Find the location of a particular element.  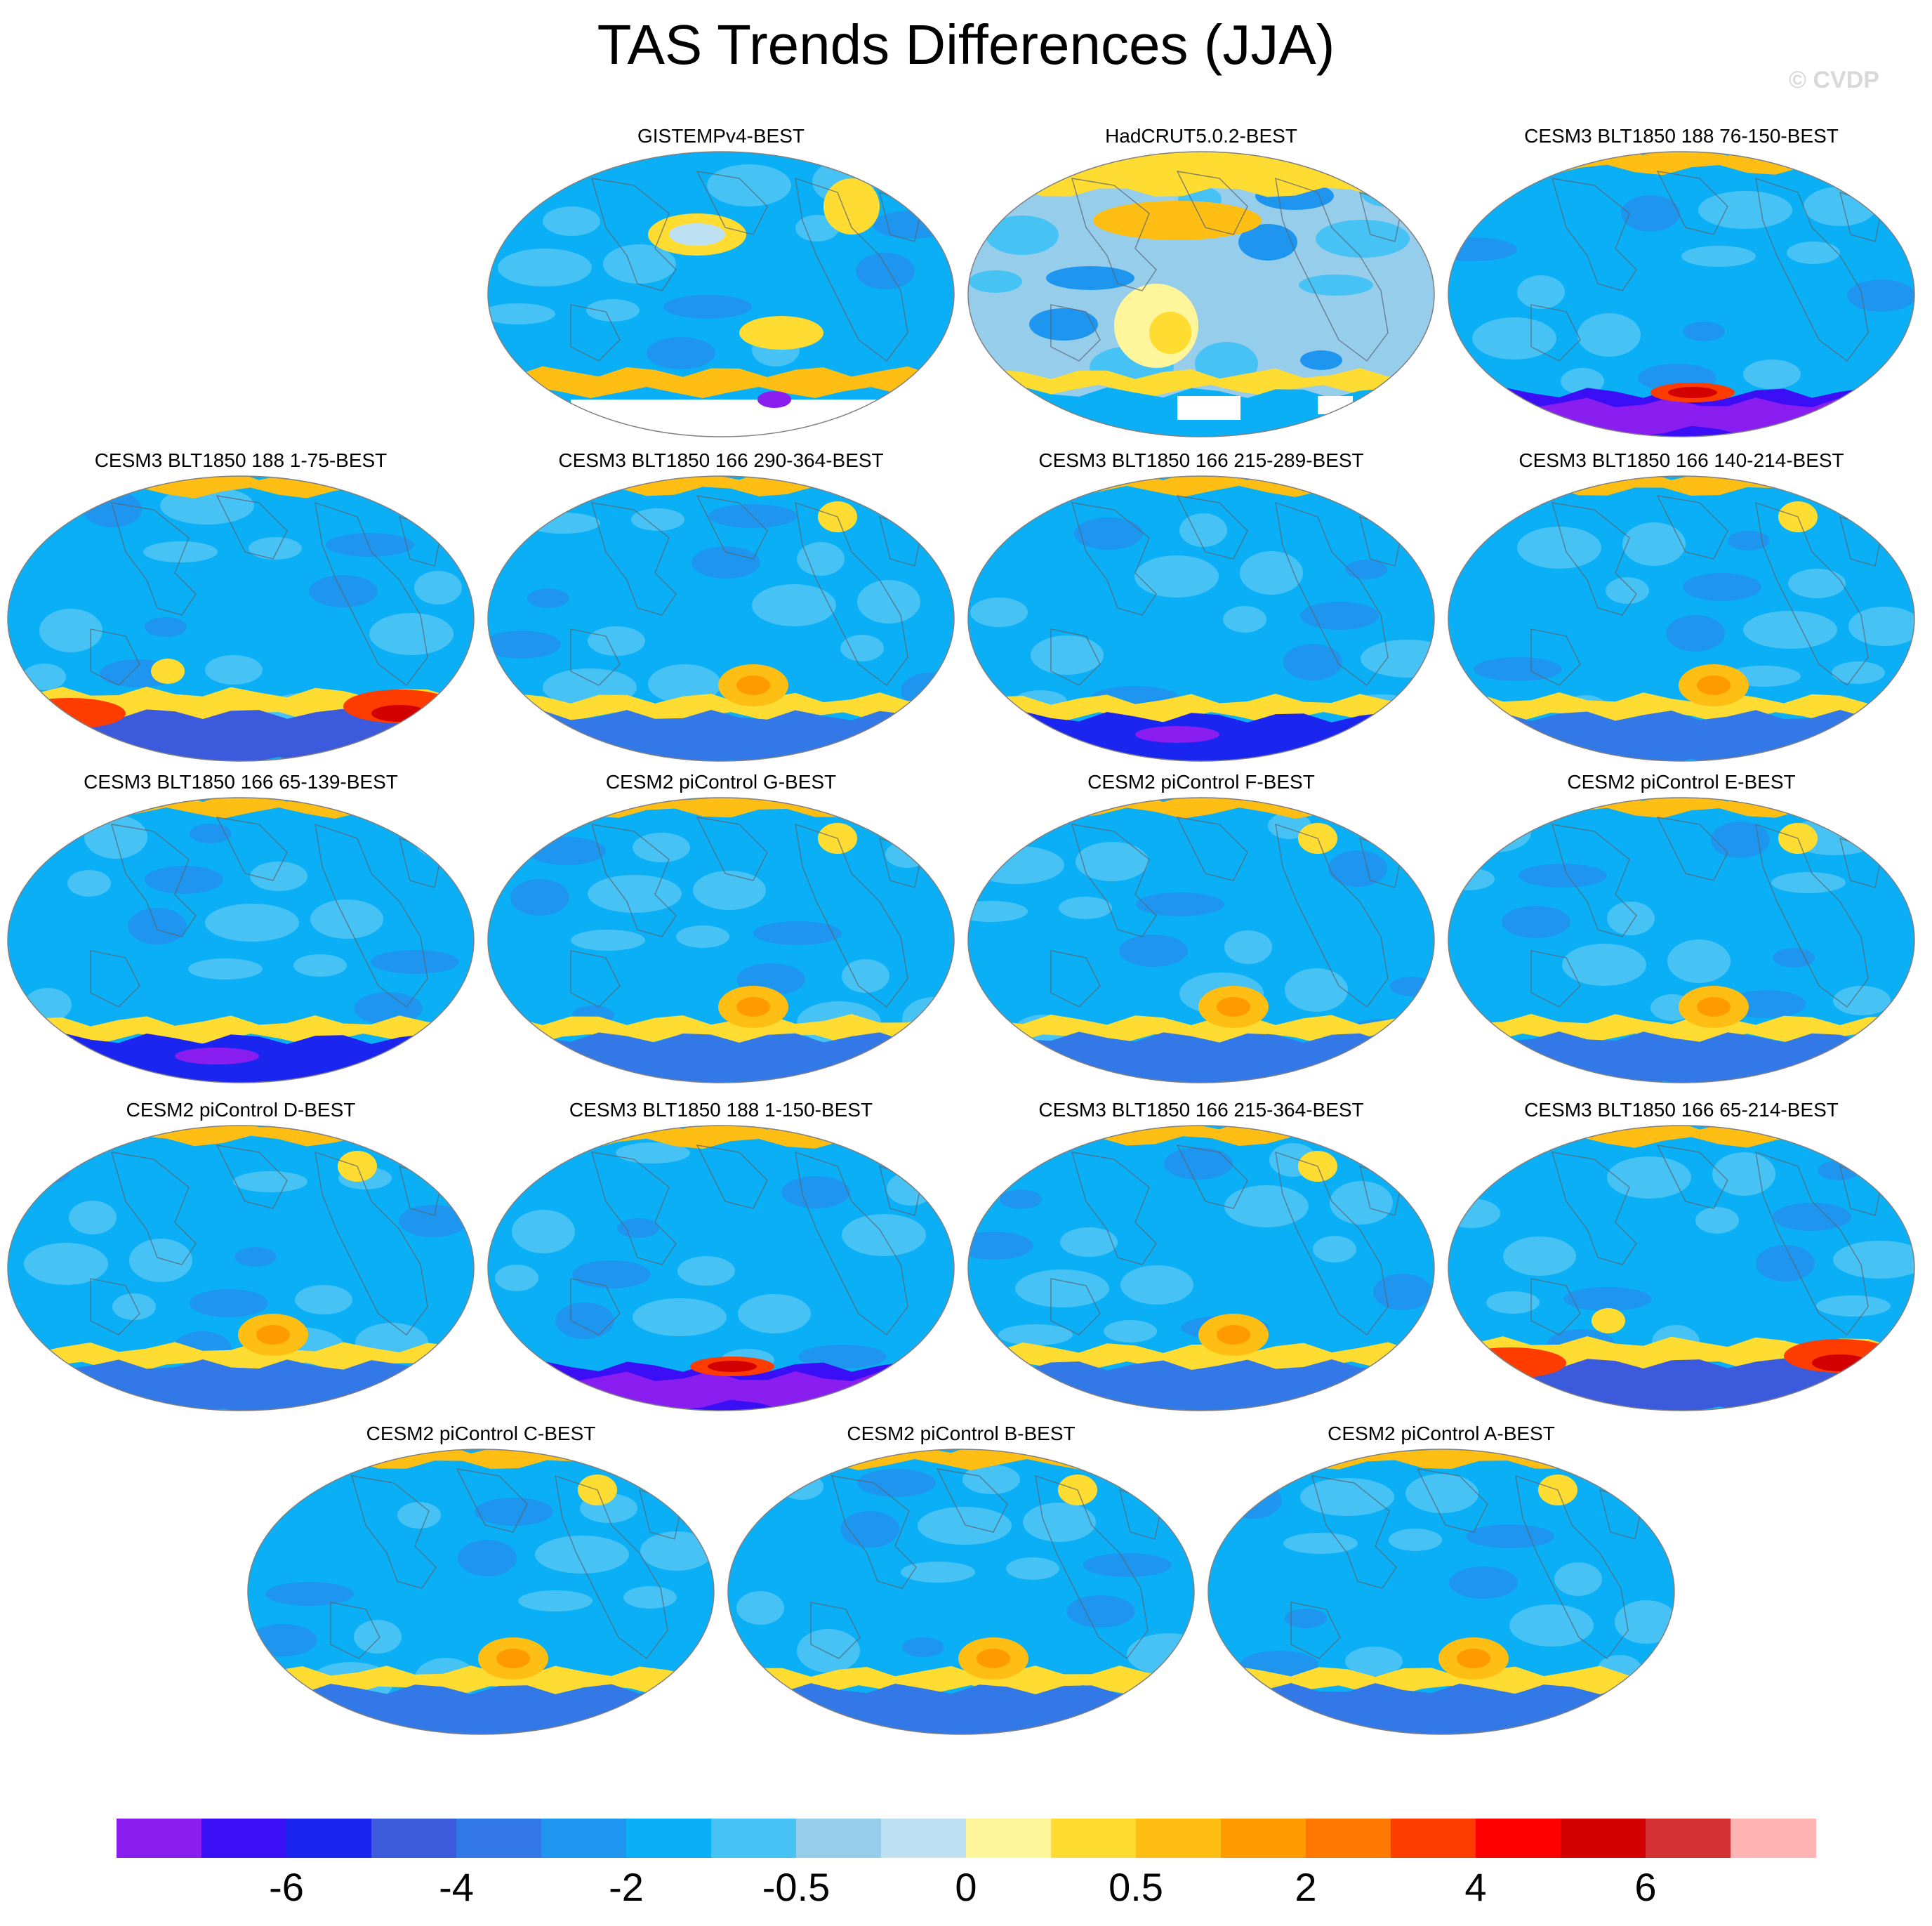

map-panel: CESM3 BLT1850 166 290-364-BEST is located at coordinates (721, 605).